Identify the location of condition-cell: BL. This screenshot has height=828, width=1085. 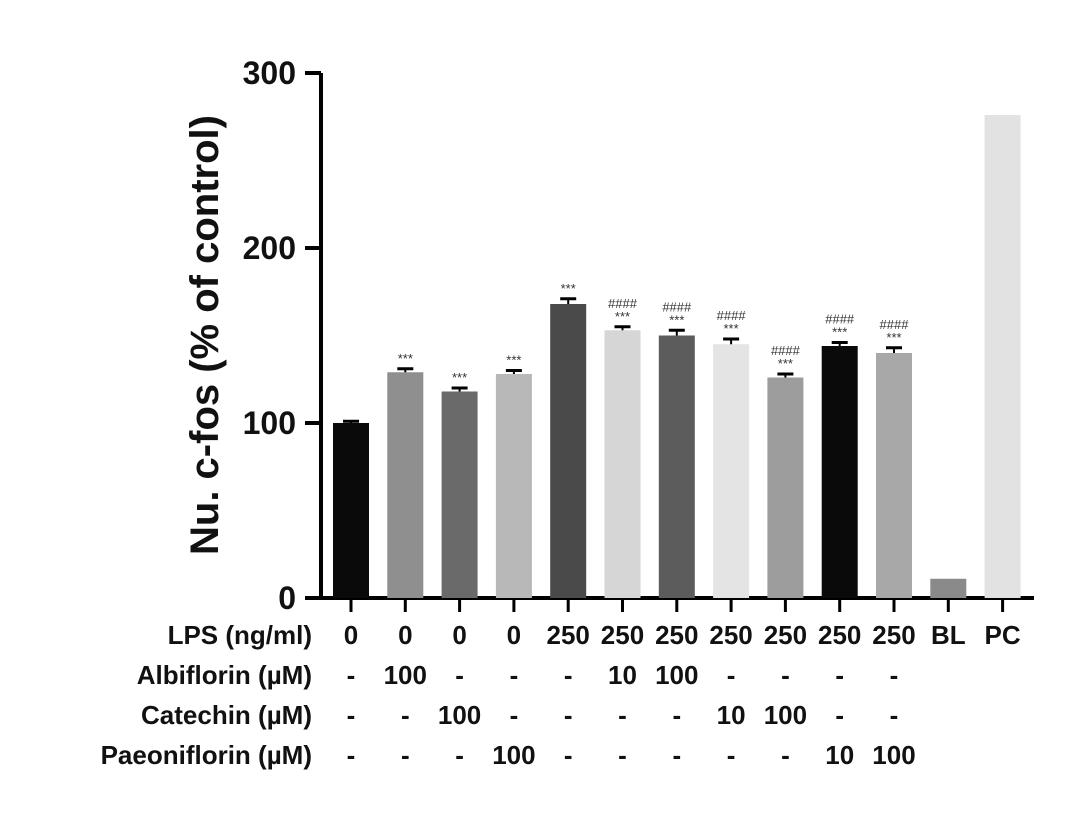
(948, 635).